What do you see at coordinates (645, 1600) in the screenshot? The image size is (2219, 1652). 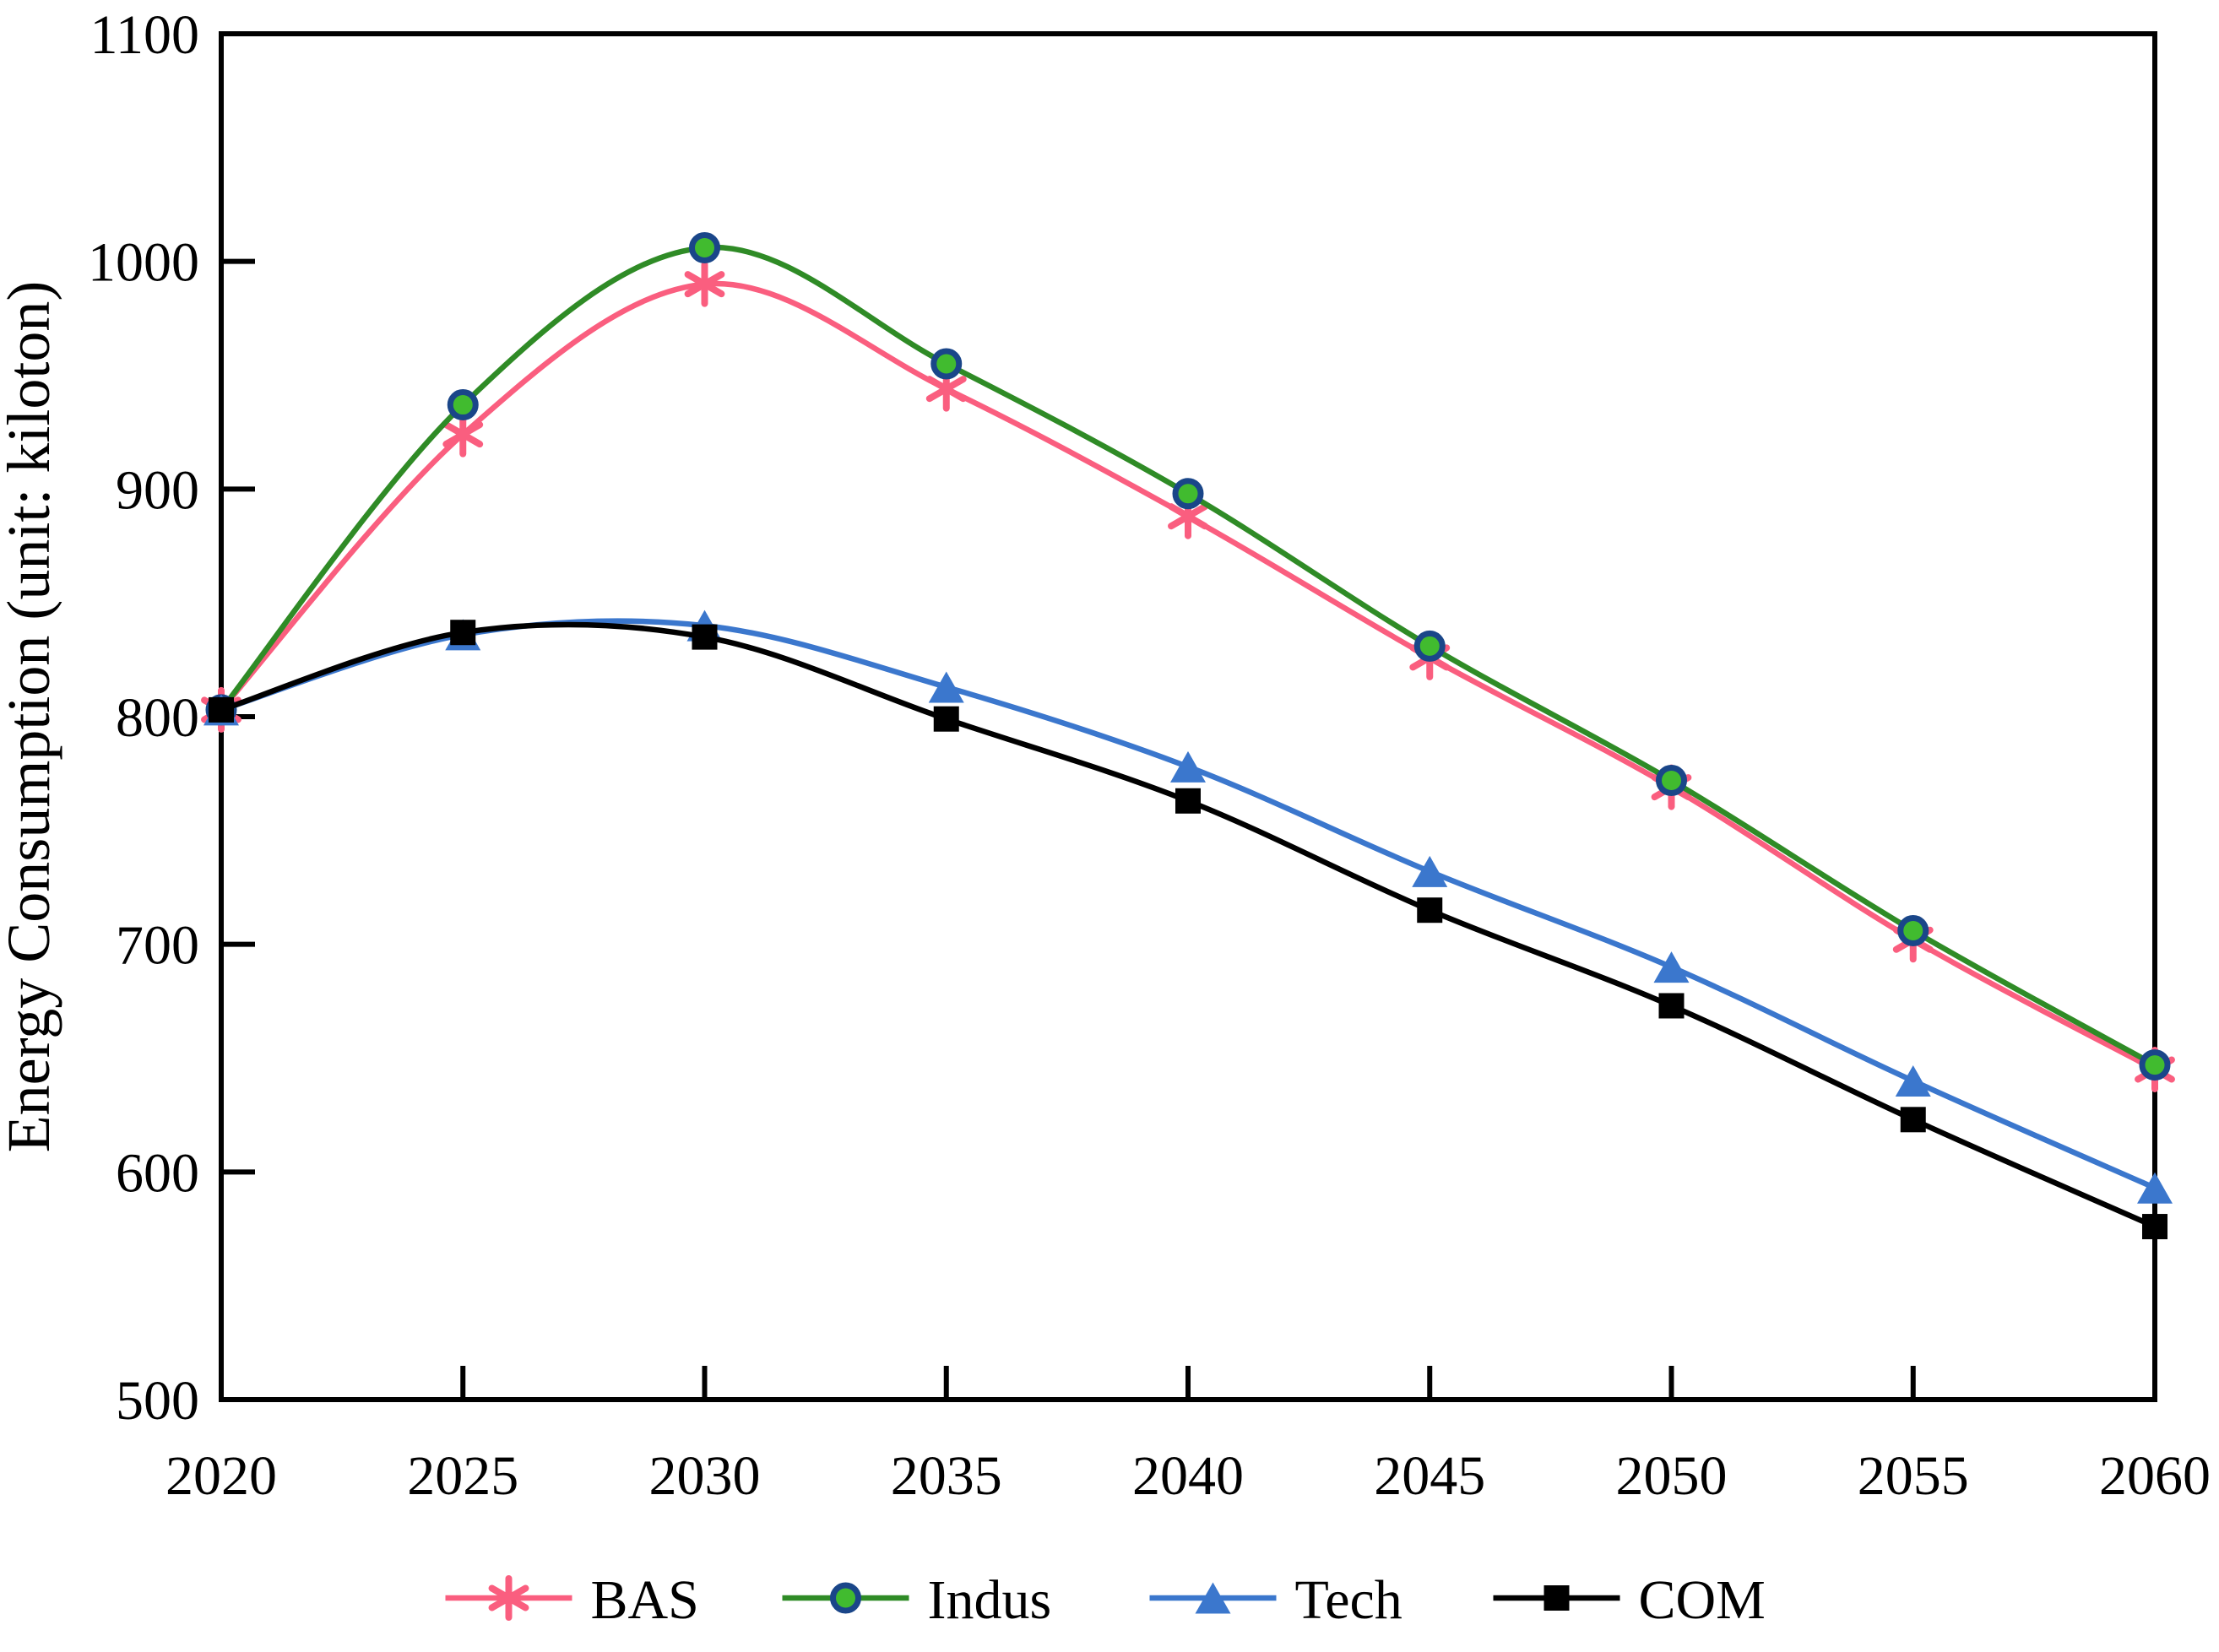 I see `legend-label: BAS` at bounding box center [645, 1600].